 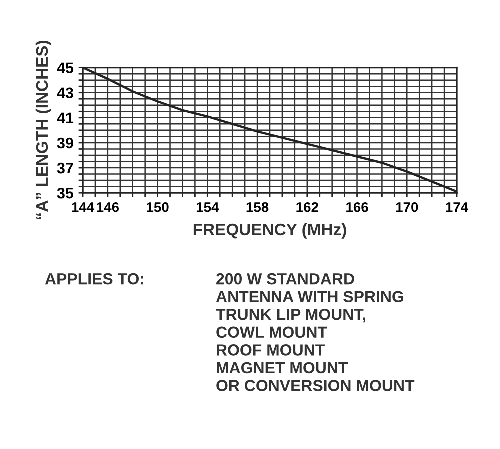 What do you see at coordinates (158, 207) in the screenshot?
I see `x-tick-label: 150` at bounding box center [158, 207].